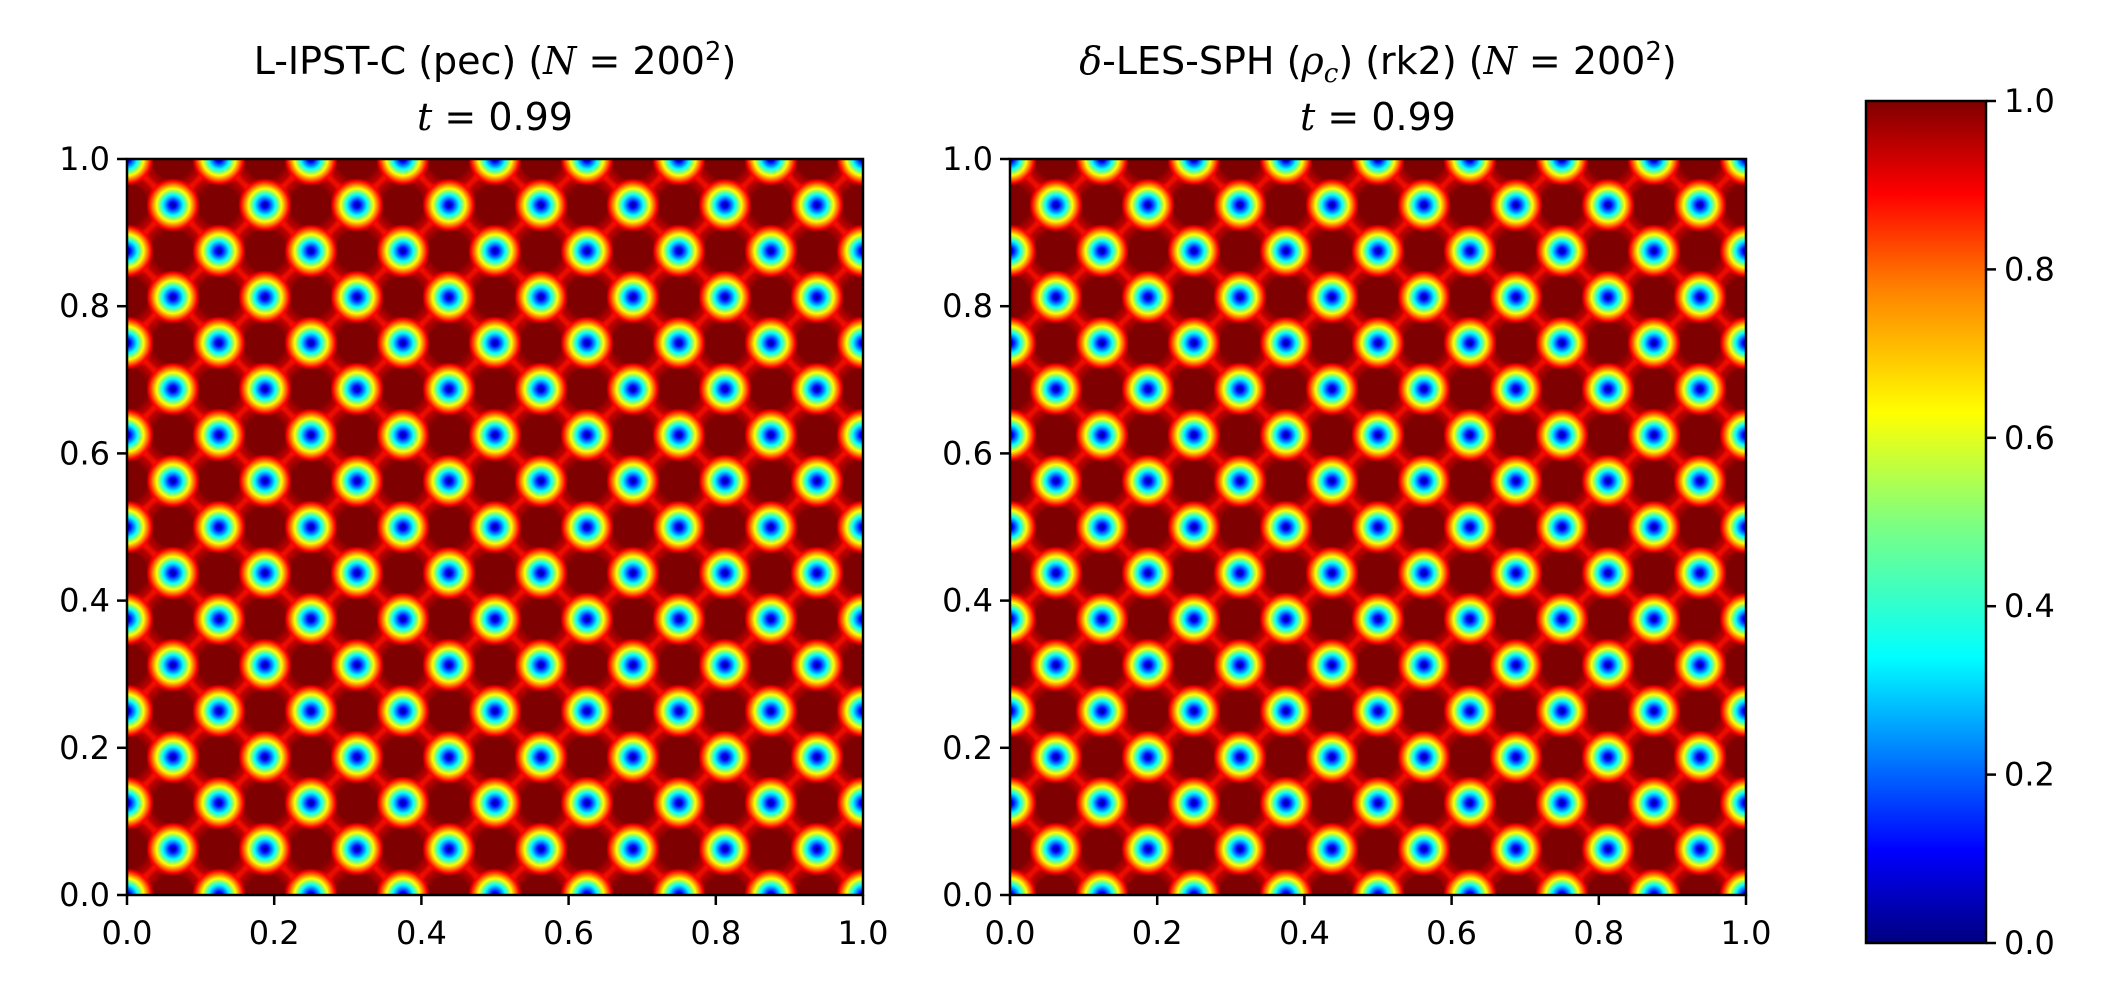 This screenshot has width=2111, height=997. What do you see at coordinates (2029, 606) in the screenshot?
I see `colorbar-tick-label: 0.4` at bounding box center [2029, 606].